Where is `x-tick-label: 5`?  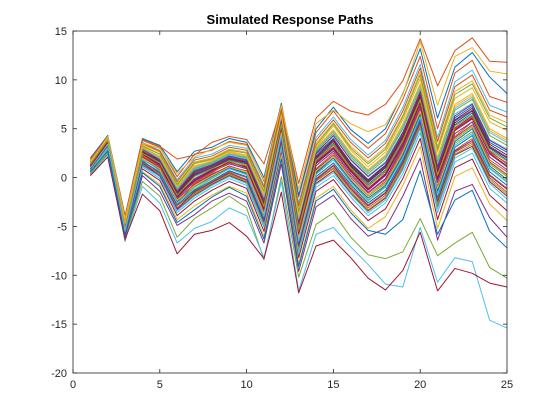
x-tick-label: 5 is located at coordinates (160, 385).